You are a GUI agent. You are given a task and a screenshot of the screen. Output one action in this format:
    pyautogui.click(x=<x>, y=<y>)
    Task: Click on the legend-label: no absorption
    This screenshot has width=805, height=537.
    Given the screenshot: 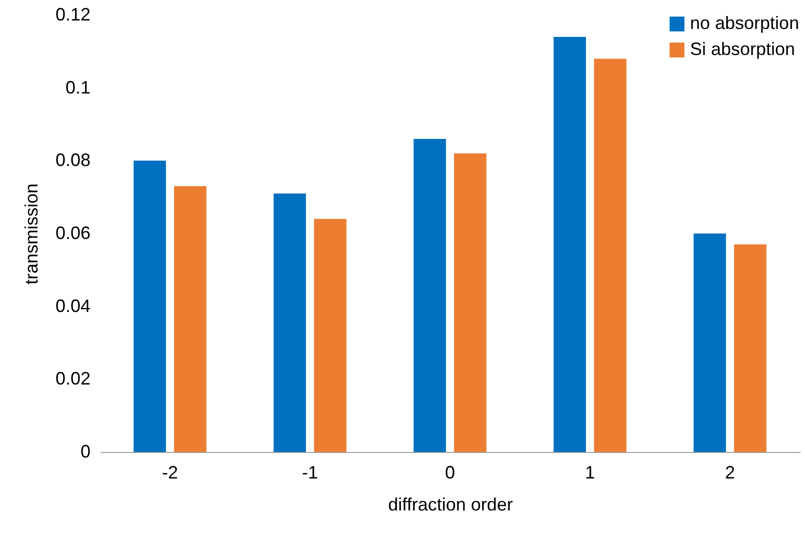 What is the action you would take?
    pyautogui.click(x=745, y=23)
    